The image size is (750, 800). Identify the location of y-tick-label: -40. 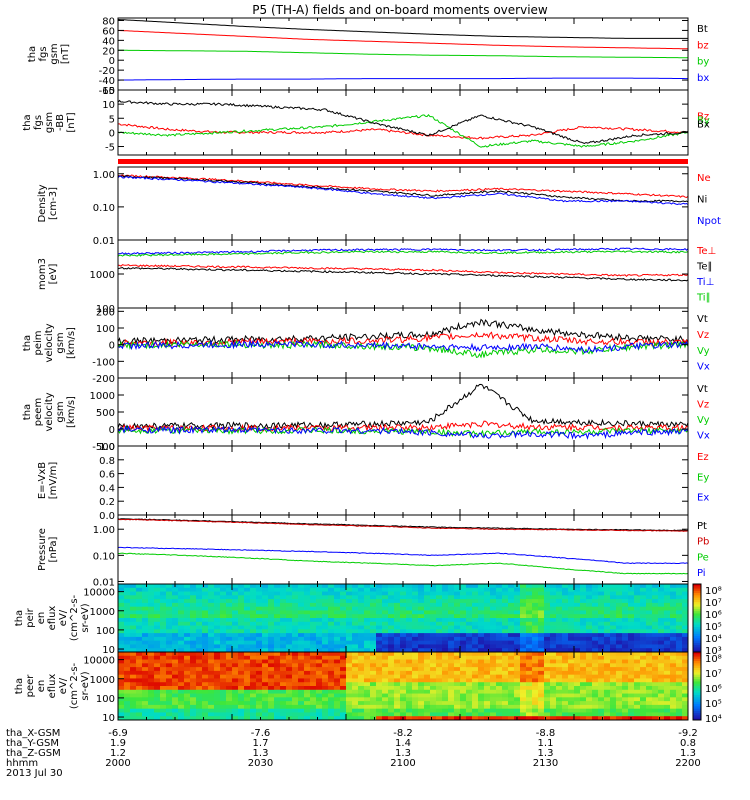
(107, 81).